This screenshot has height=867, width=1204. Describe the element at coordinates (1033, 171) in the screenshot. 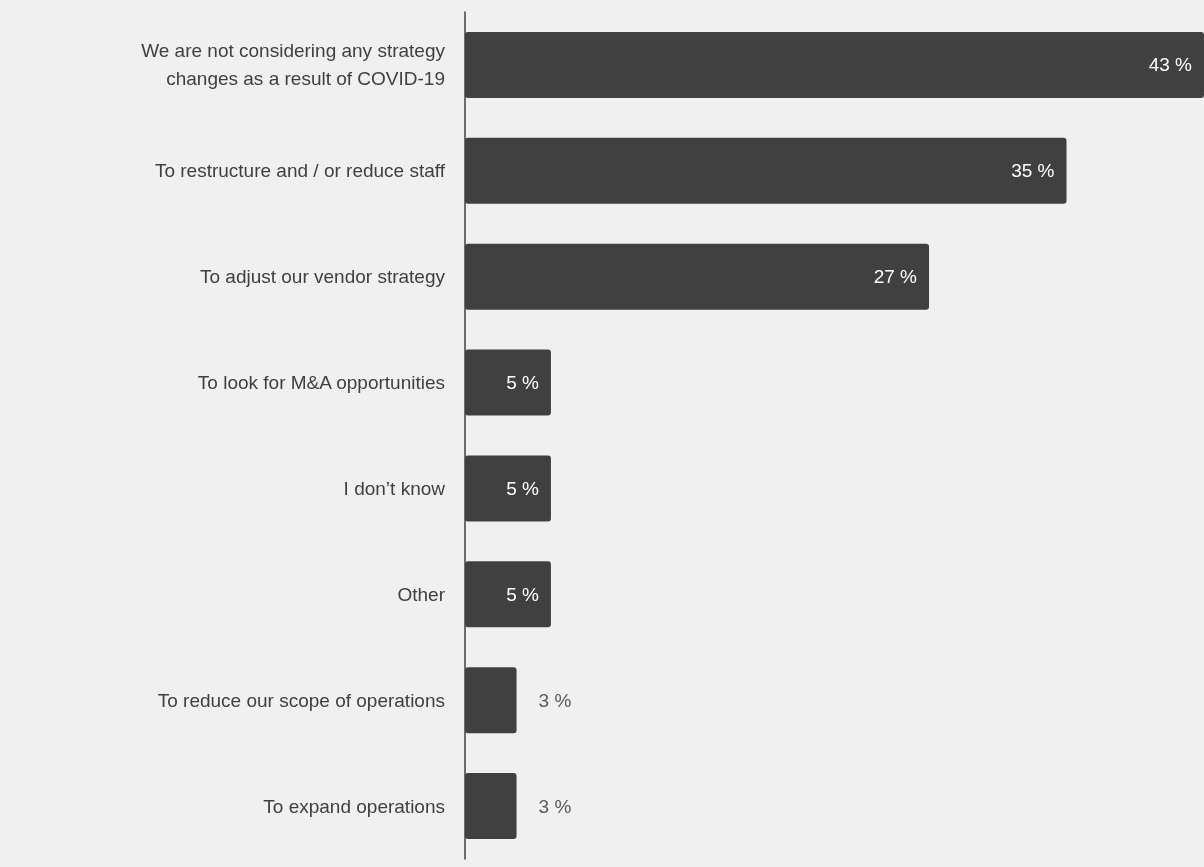

I see `data-label: 35 %` at that location.